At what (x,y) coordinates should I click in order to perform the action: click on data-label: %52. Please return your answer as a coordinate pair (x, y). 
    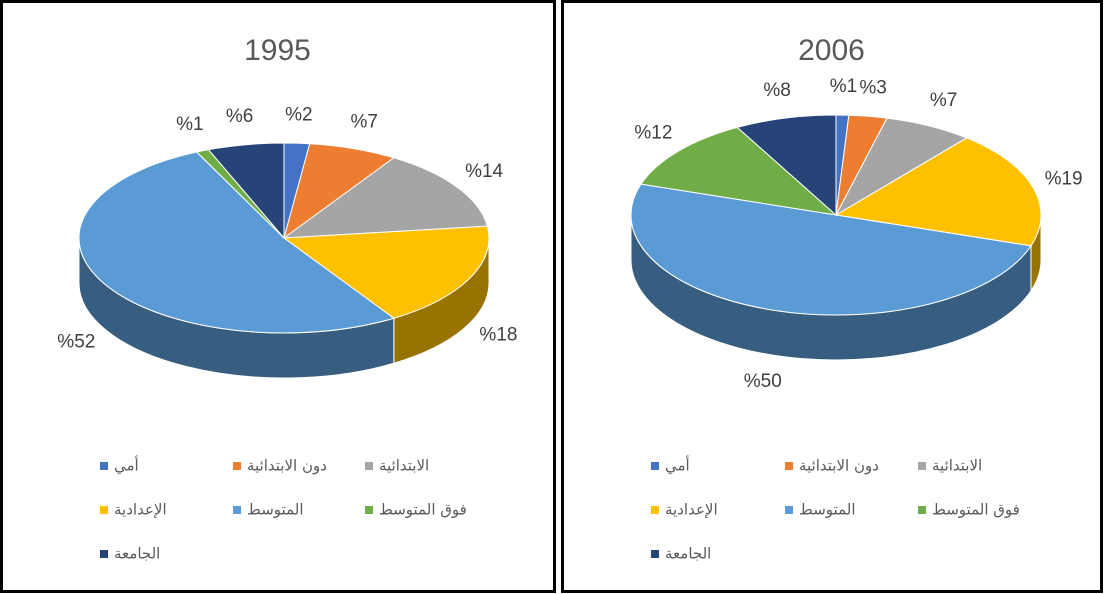
    Looking at the image, I should click on (76, 341).